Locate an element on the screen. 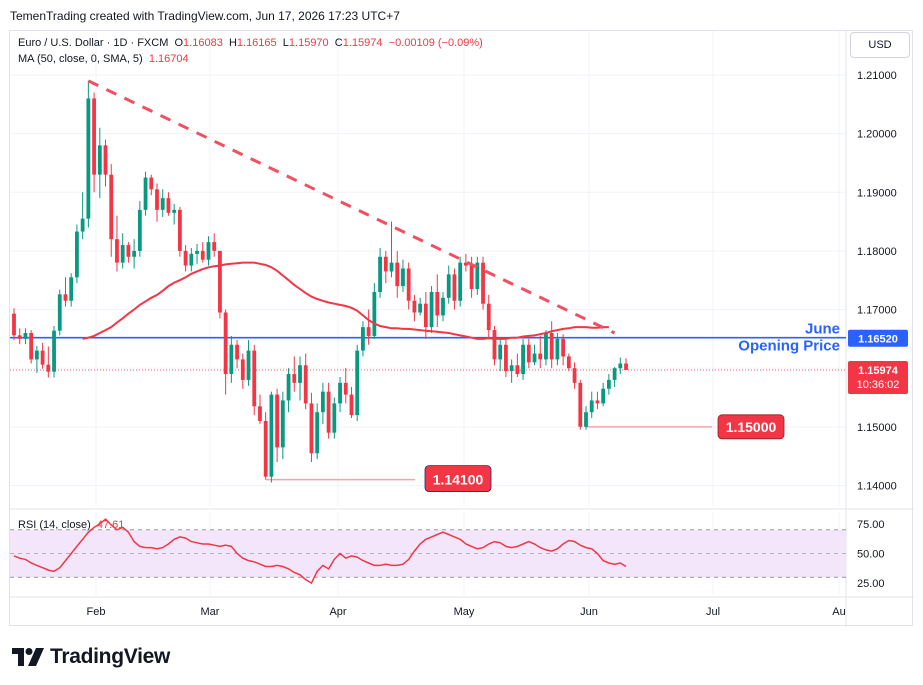 The image size is (923, 685). legend-symbol: Euro / U.S. Dollar · 1D · FXCM is located at coordinates (93, 43).